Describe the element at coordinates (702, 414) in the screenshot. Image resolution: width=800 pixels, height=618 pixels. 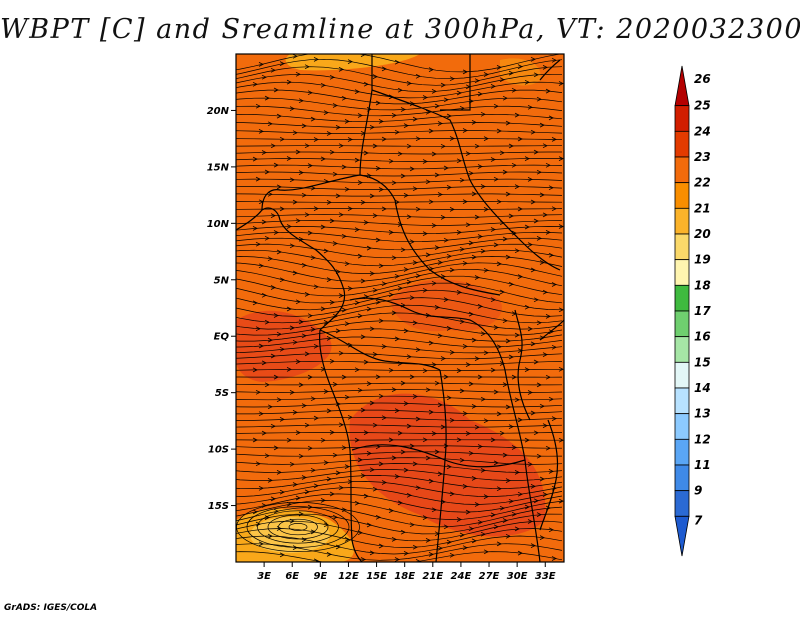
I see `colorbar-label: 13` at that location.